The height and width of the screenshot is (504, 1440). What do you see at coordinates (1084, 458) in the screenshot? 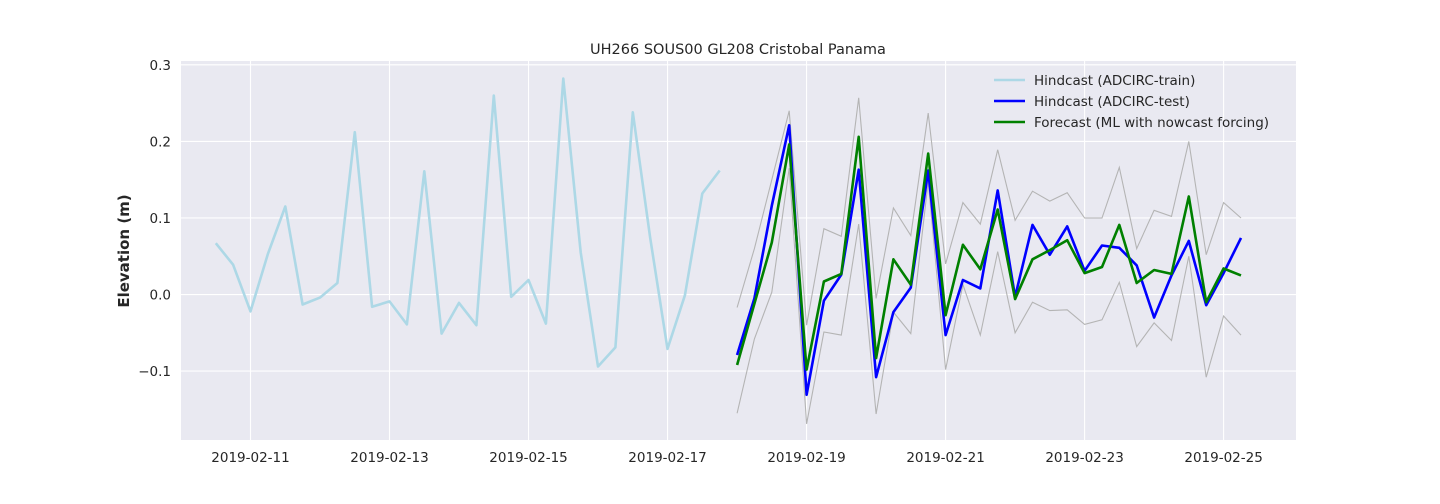
I see `x-tick-label: 2019-02-23` at bounding box center [1084, 458].